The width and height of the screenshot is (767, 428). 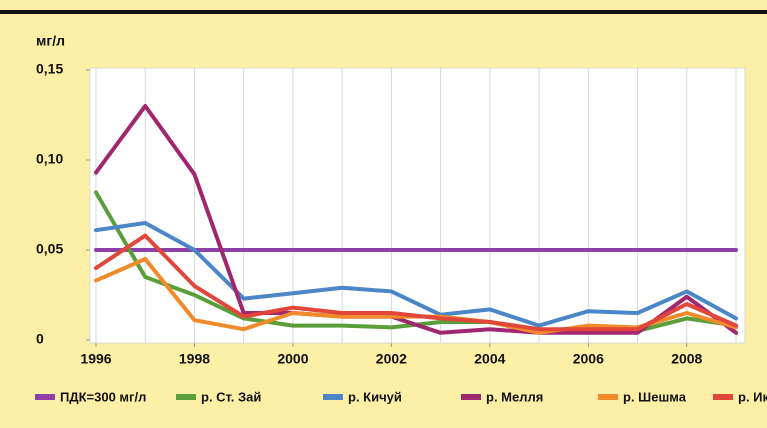 What do you see at coordinates (231, 396) in the screenshot?
I see `legend-label: р. Ст. Зай` at bounding box center [231, 396].